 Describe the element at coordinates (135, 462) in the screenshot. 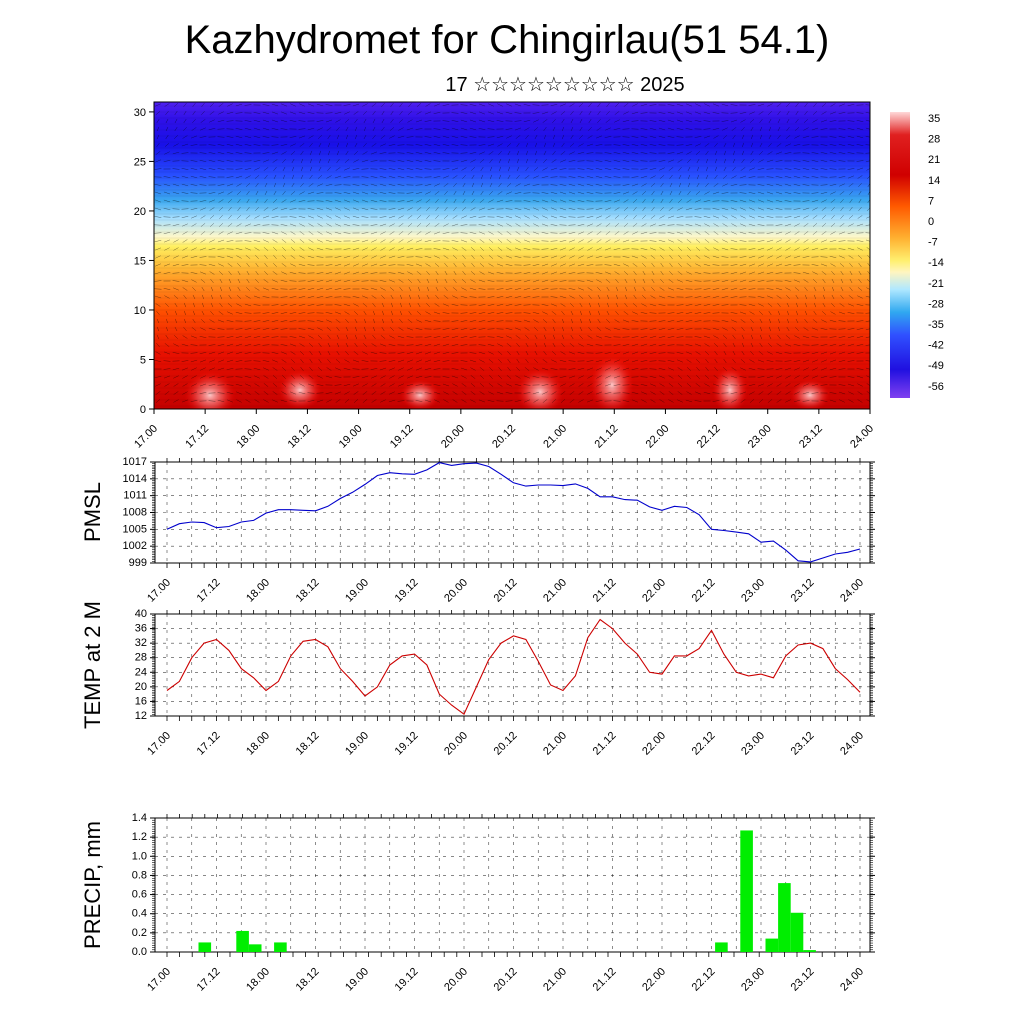

I see `y-tick-label: 1017` at that location.